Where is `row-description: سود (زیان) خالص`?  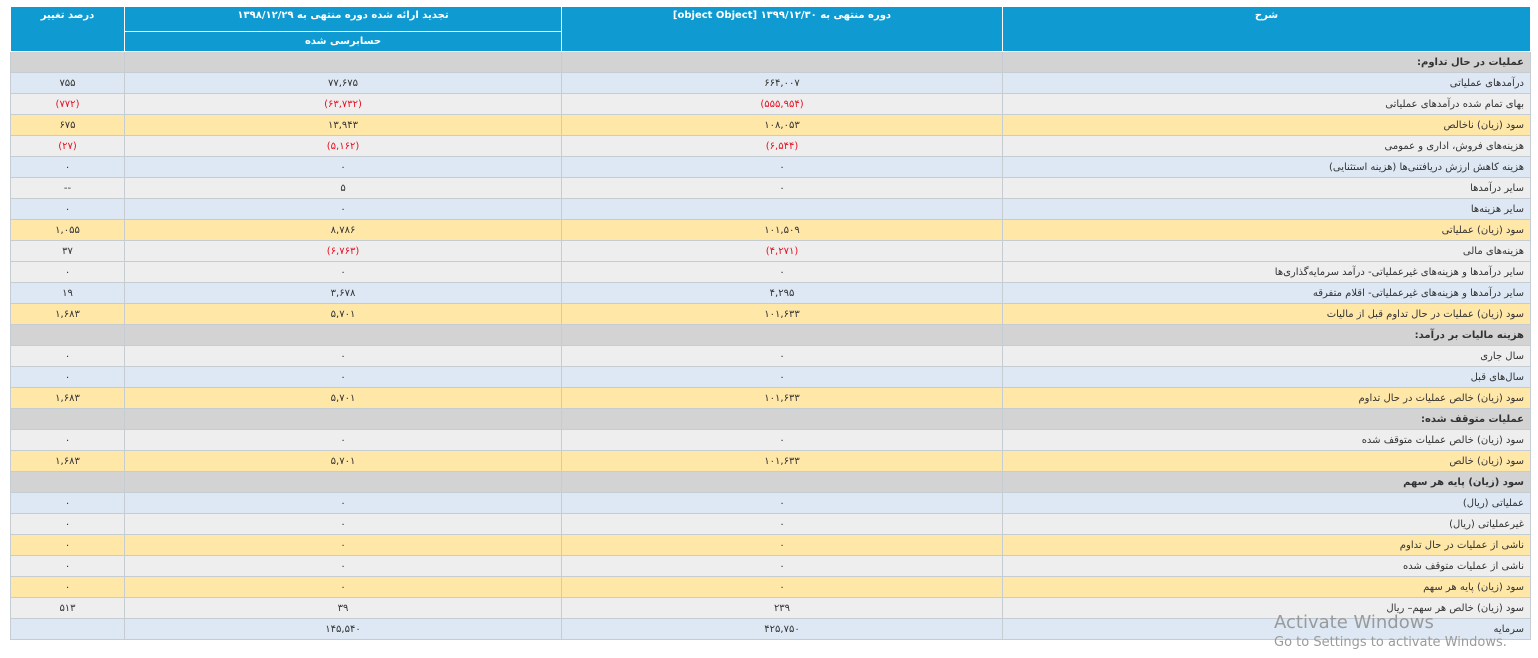 row-description: سود (زیان) خالص is located at coordinates (1266, 461).